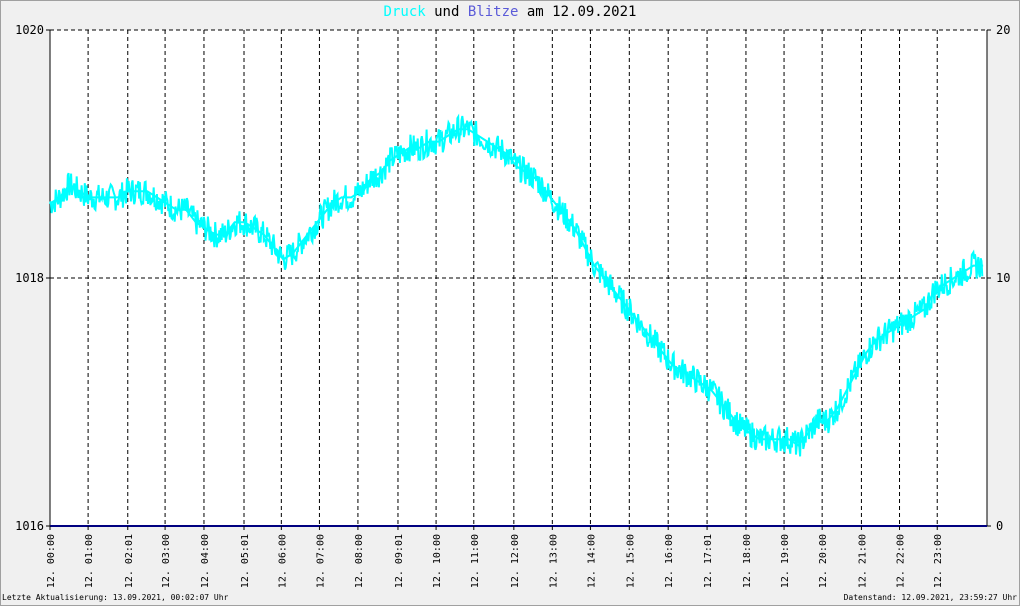 Image resolution: width=1020 pixels, height=606 pixels. Describe the element at coordinates (166, 561) in the screenshot. I see `x-tick-label: 12. 03:00` at that location.